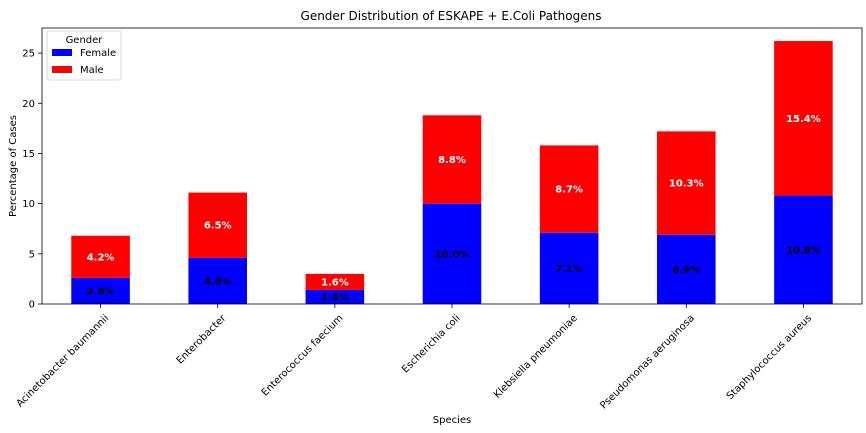 Image resolution: width=866 pixels, height=433 pixels. I want to click on legend-label-male: Male, so click(92, 70).